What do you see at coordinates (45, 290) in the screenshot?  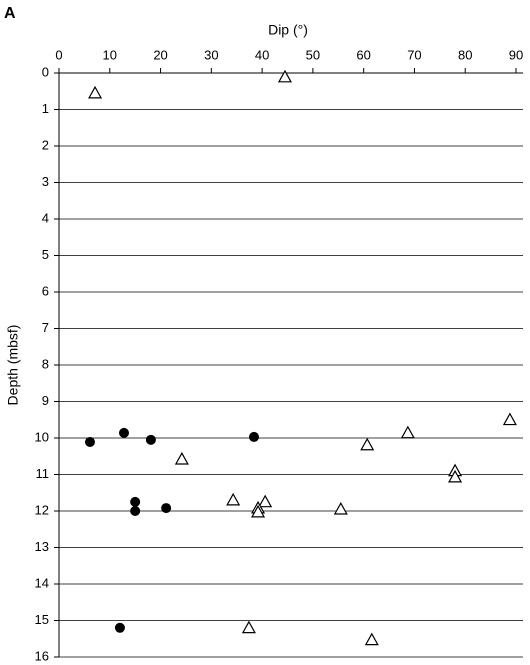 I see `y-tick-label: 6` at bounding box center [45, 290].